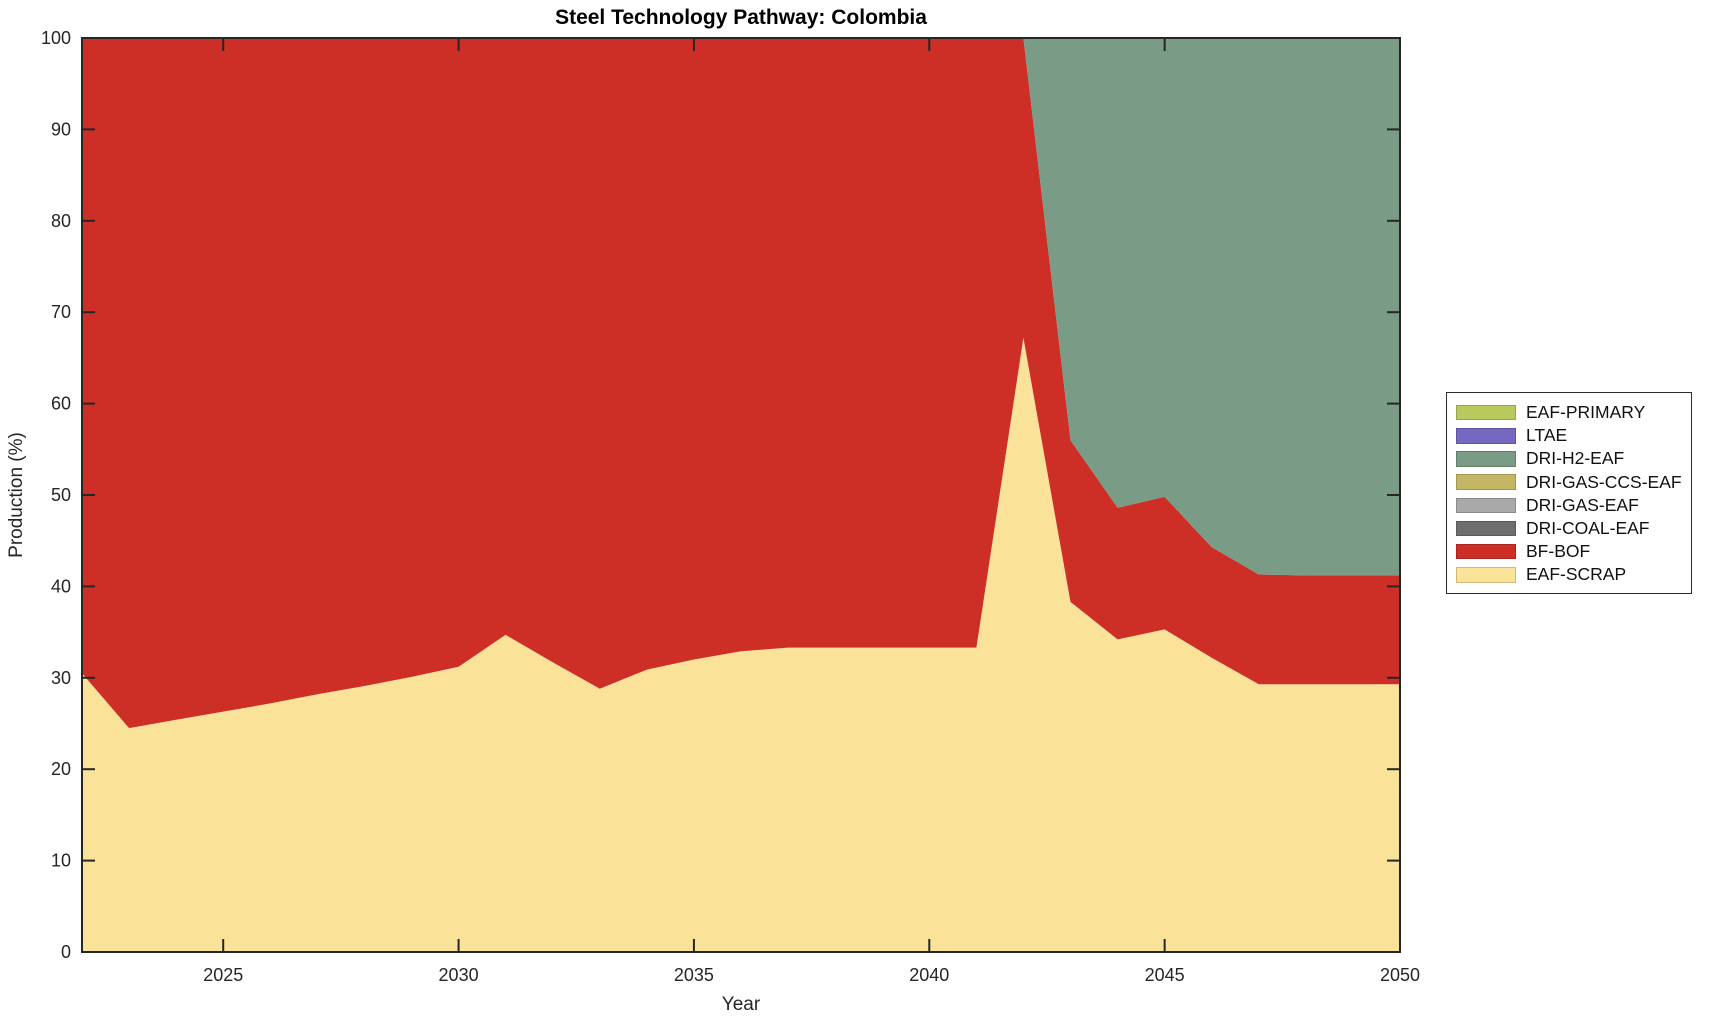  I want to click on legend-item-eaf-scrap: EAF-SCRAP, so click(1573, 574).